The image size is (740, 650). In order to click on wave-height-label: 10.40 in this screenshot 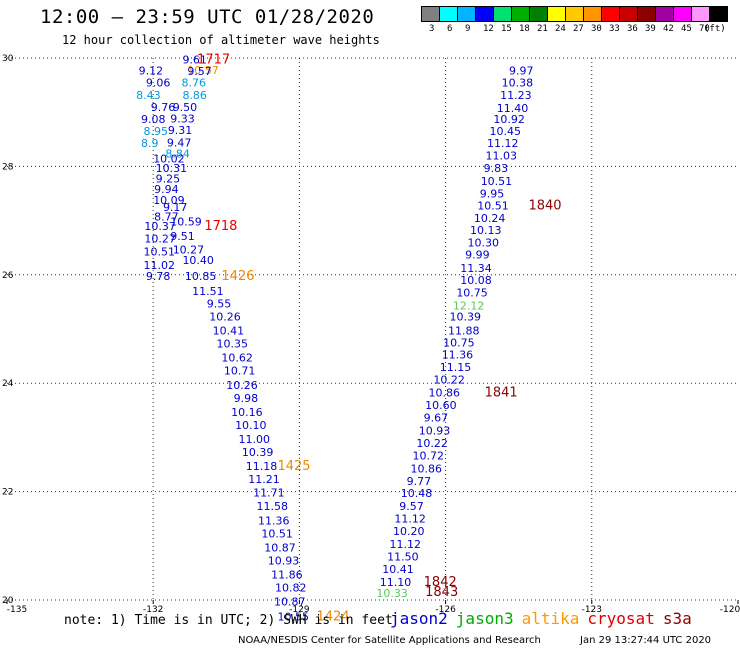, I will do `click(198, 260)`.